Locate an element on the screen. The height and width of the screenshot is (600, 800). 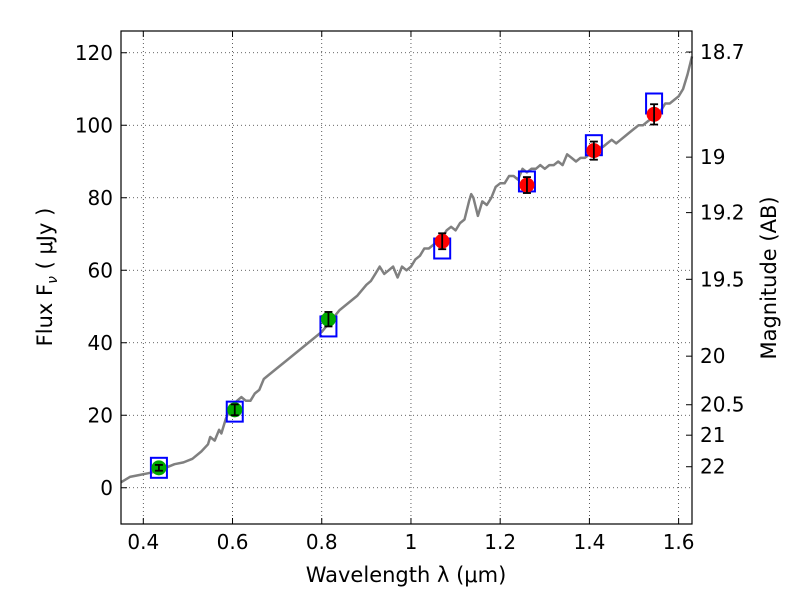
y-tick-label: 40 is located at coordinates (100, 343).